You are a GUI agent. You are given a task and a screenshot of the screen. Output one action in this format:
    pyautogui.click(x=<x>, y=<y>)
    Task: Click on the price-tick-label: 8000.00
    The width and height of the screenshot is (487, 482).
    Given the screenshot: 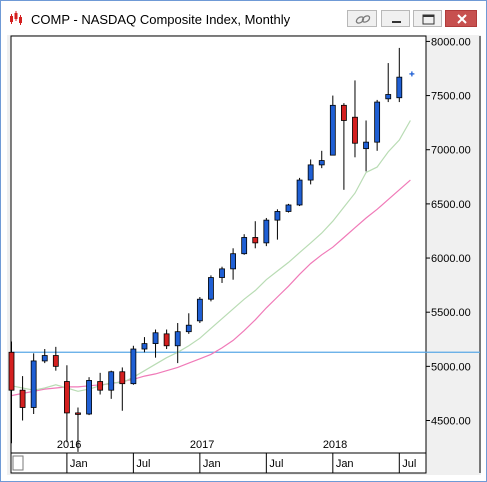 What is the action you would take?
    pyautogui.click(x=451, y=42)
    